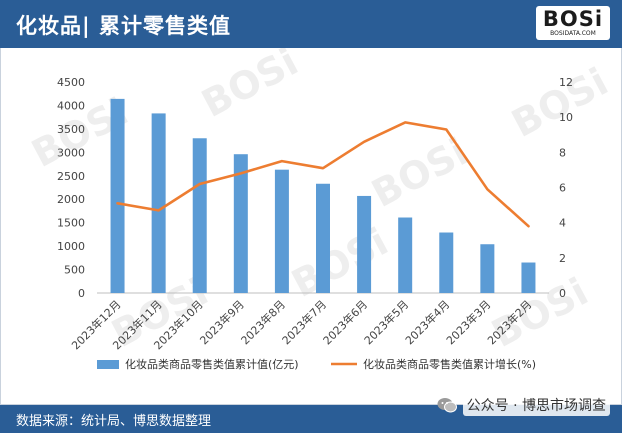  Describe the element at coordinates (311, 419) in the screenshot. I see `footer-bar: 数据来源：统计局、博思数据整理` at that location.